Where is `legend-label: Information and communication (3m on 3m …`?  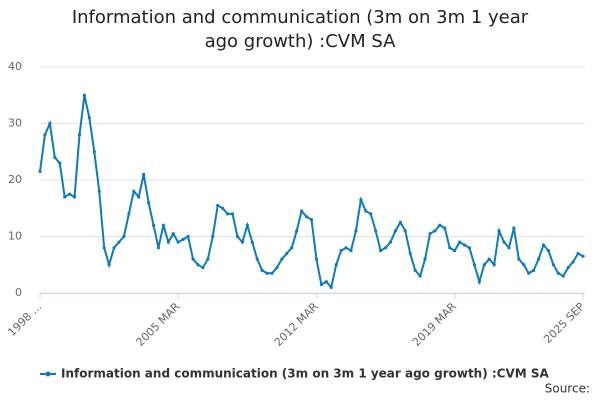 legend-label: Information and communication (3m on 3m … is located at coordinates (305, 374).